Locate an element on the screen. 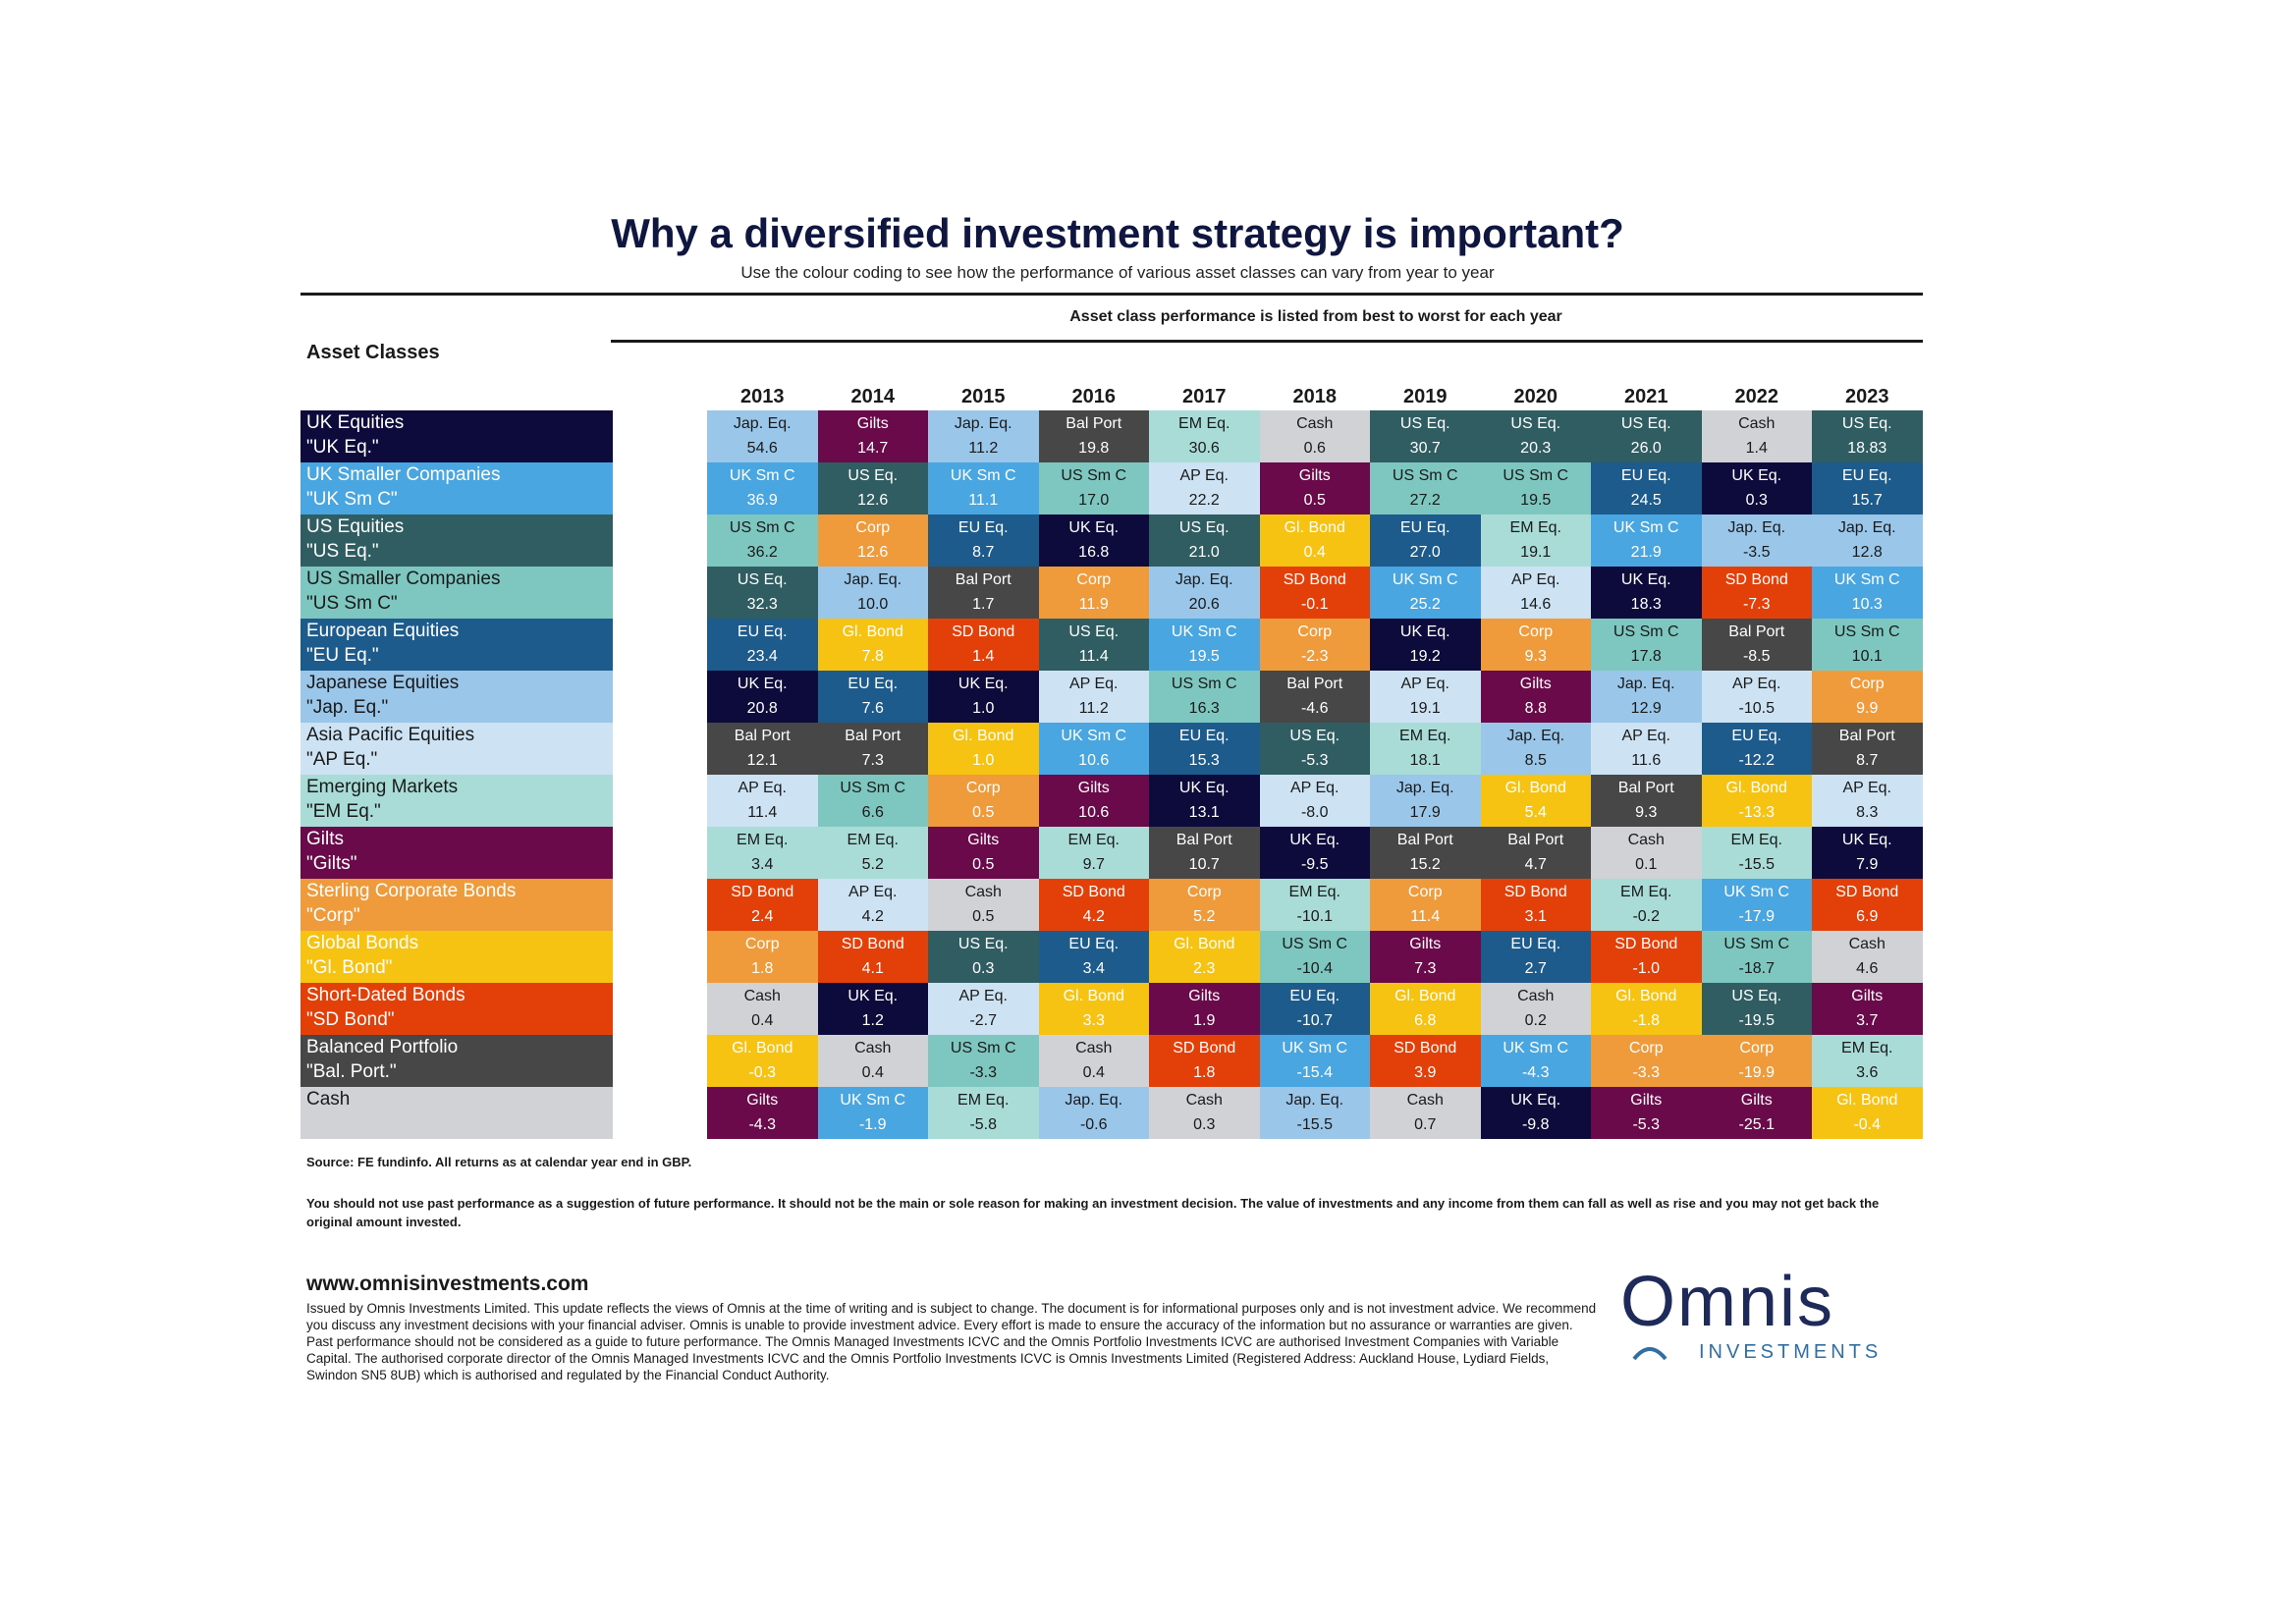 Image resolution: width=2296 pixels, height=1624 pixels. legend-item: US Equities "US Eq." is located at coordinates (457, 540).